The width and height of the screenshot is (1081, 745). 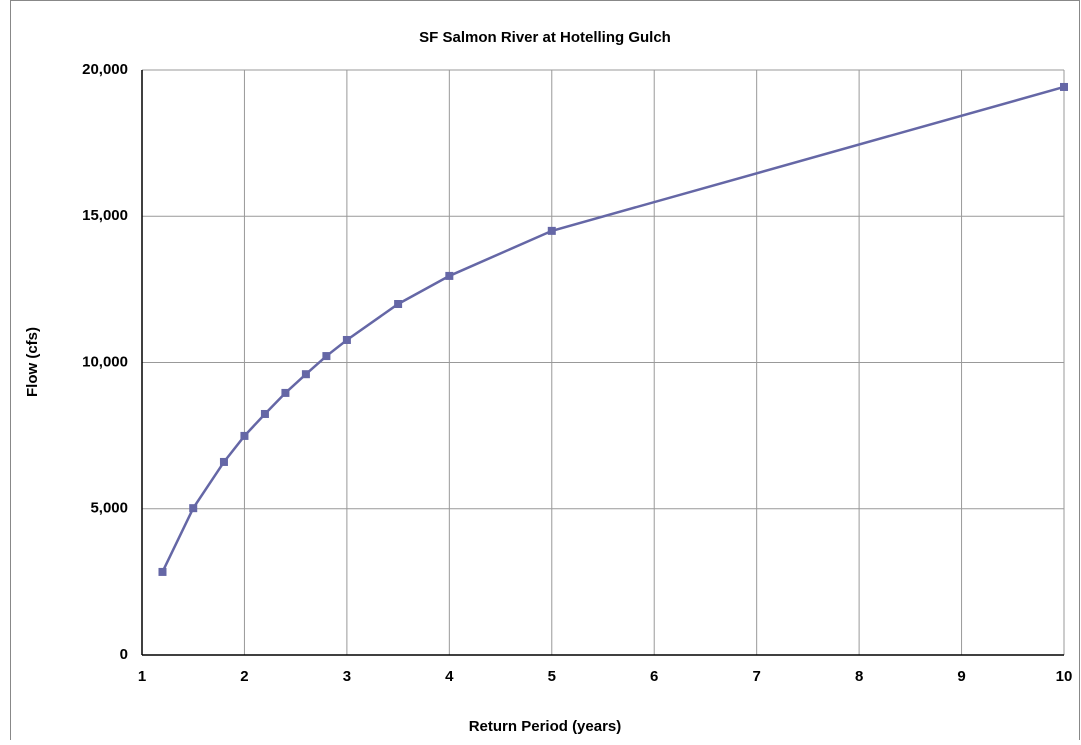 What do you see at coordinates (961, 676) in the screenshot?
I see `x-tick-label: 9` at bounding box center [961, 676].